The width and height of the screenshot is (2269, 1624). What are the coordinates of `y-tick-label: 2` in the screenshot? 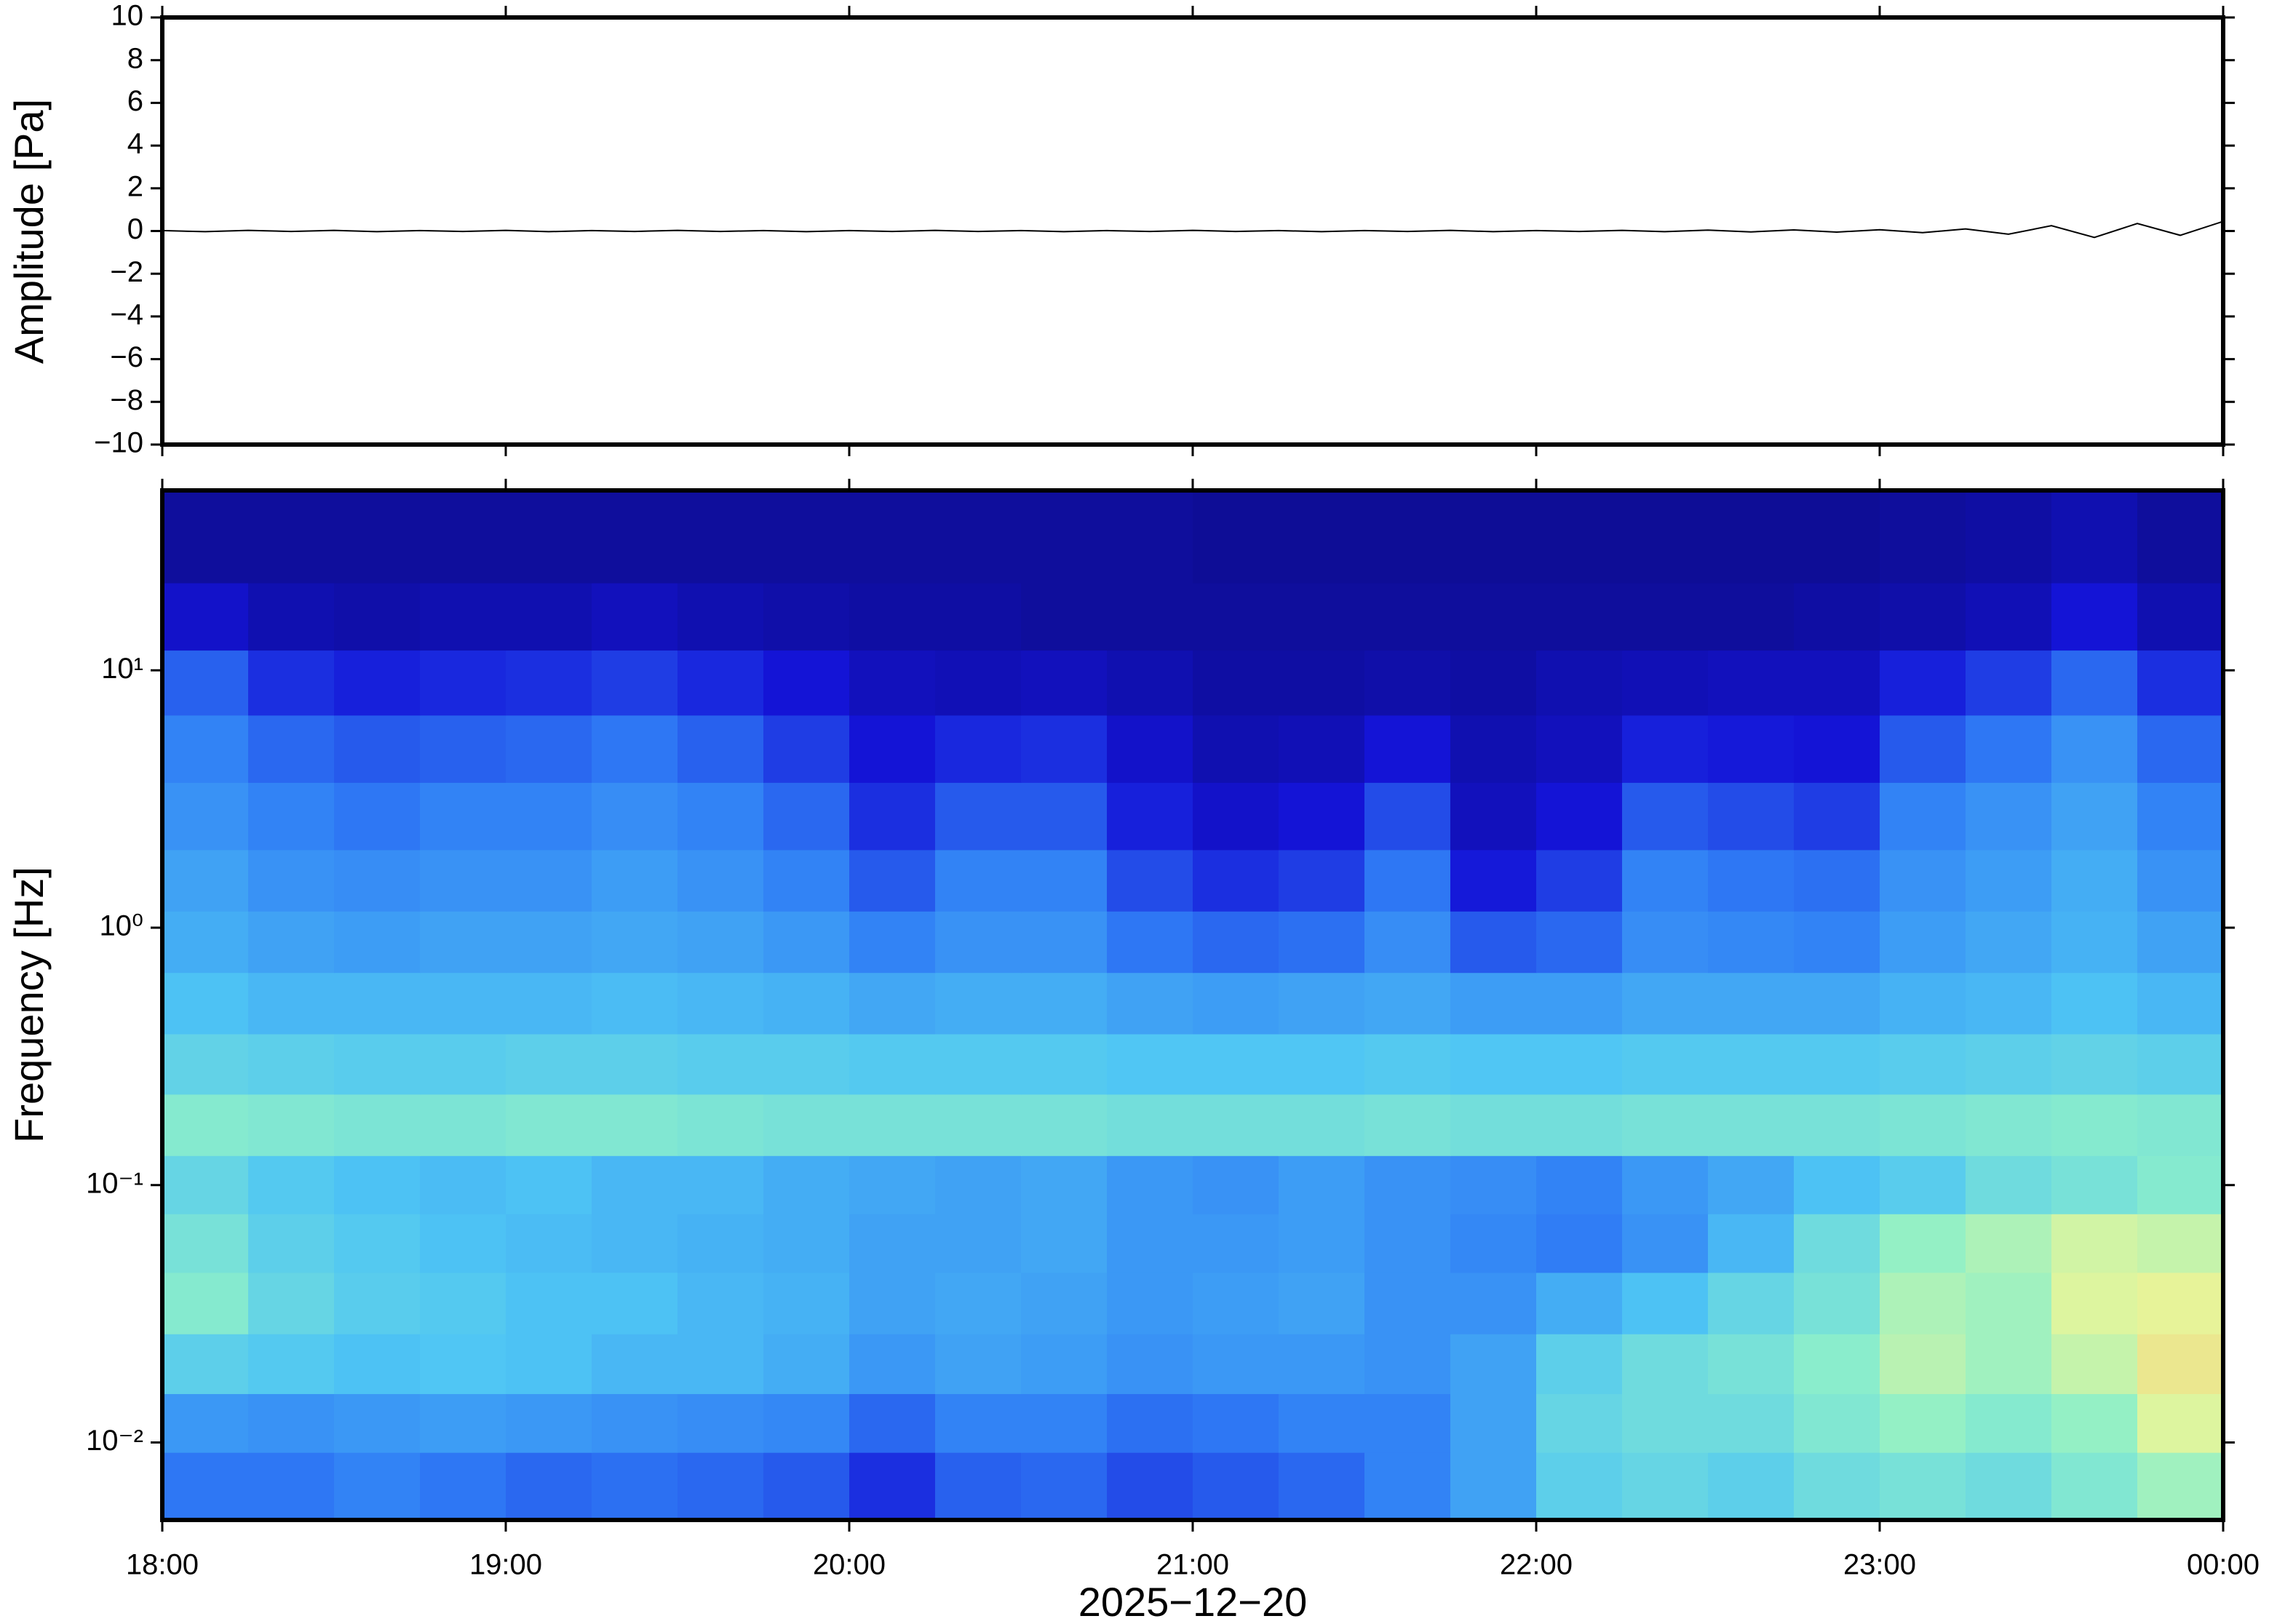 It's located at (135, 186).